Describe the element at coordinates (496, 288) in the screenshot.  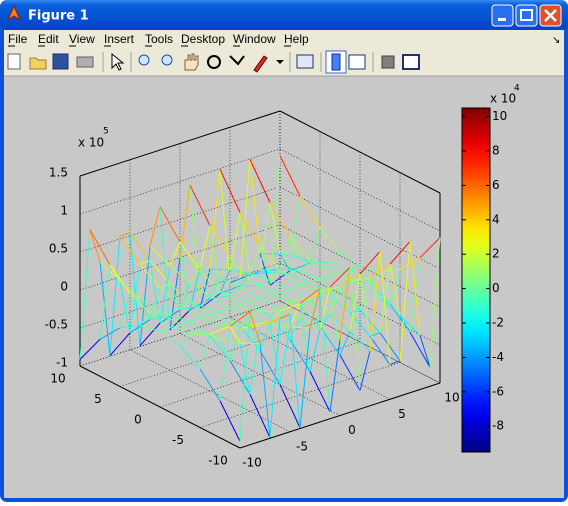
I see `colorbar-tick-label: 0` at that location.